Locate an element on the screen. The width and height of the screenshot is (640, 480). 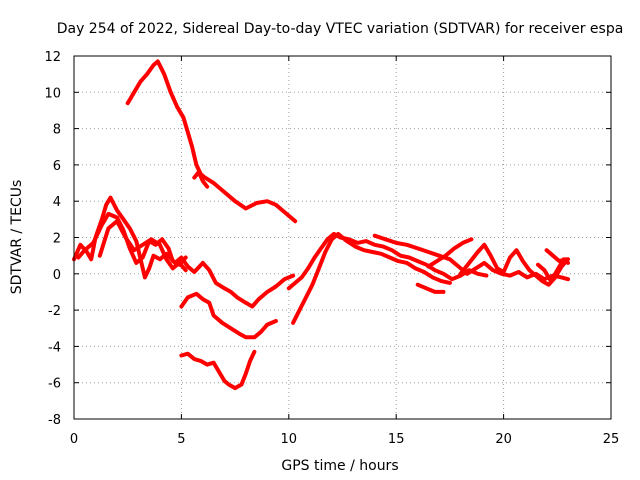
y-tick-label: -8 is located at coordinates (54, 420).